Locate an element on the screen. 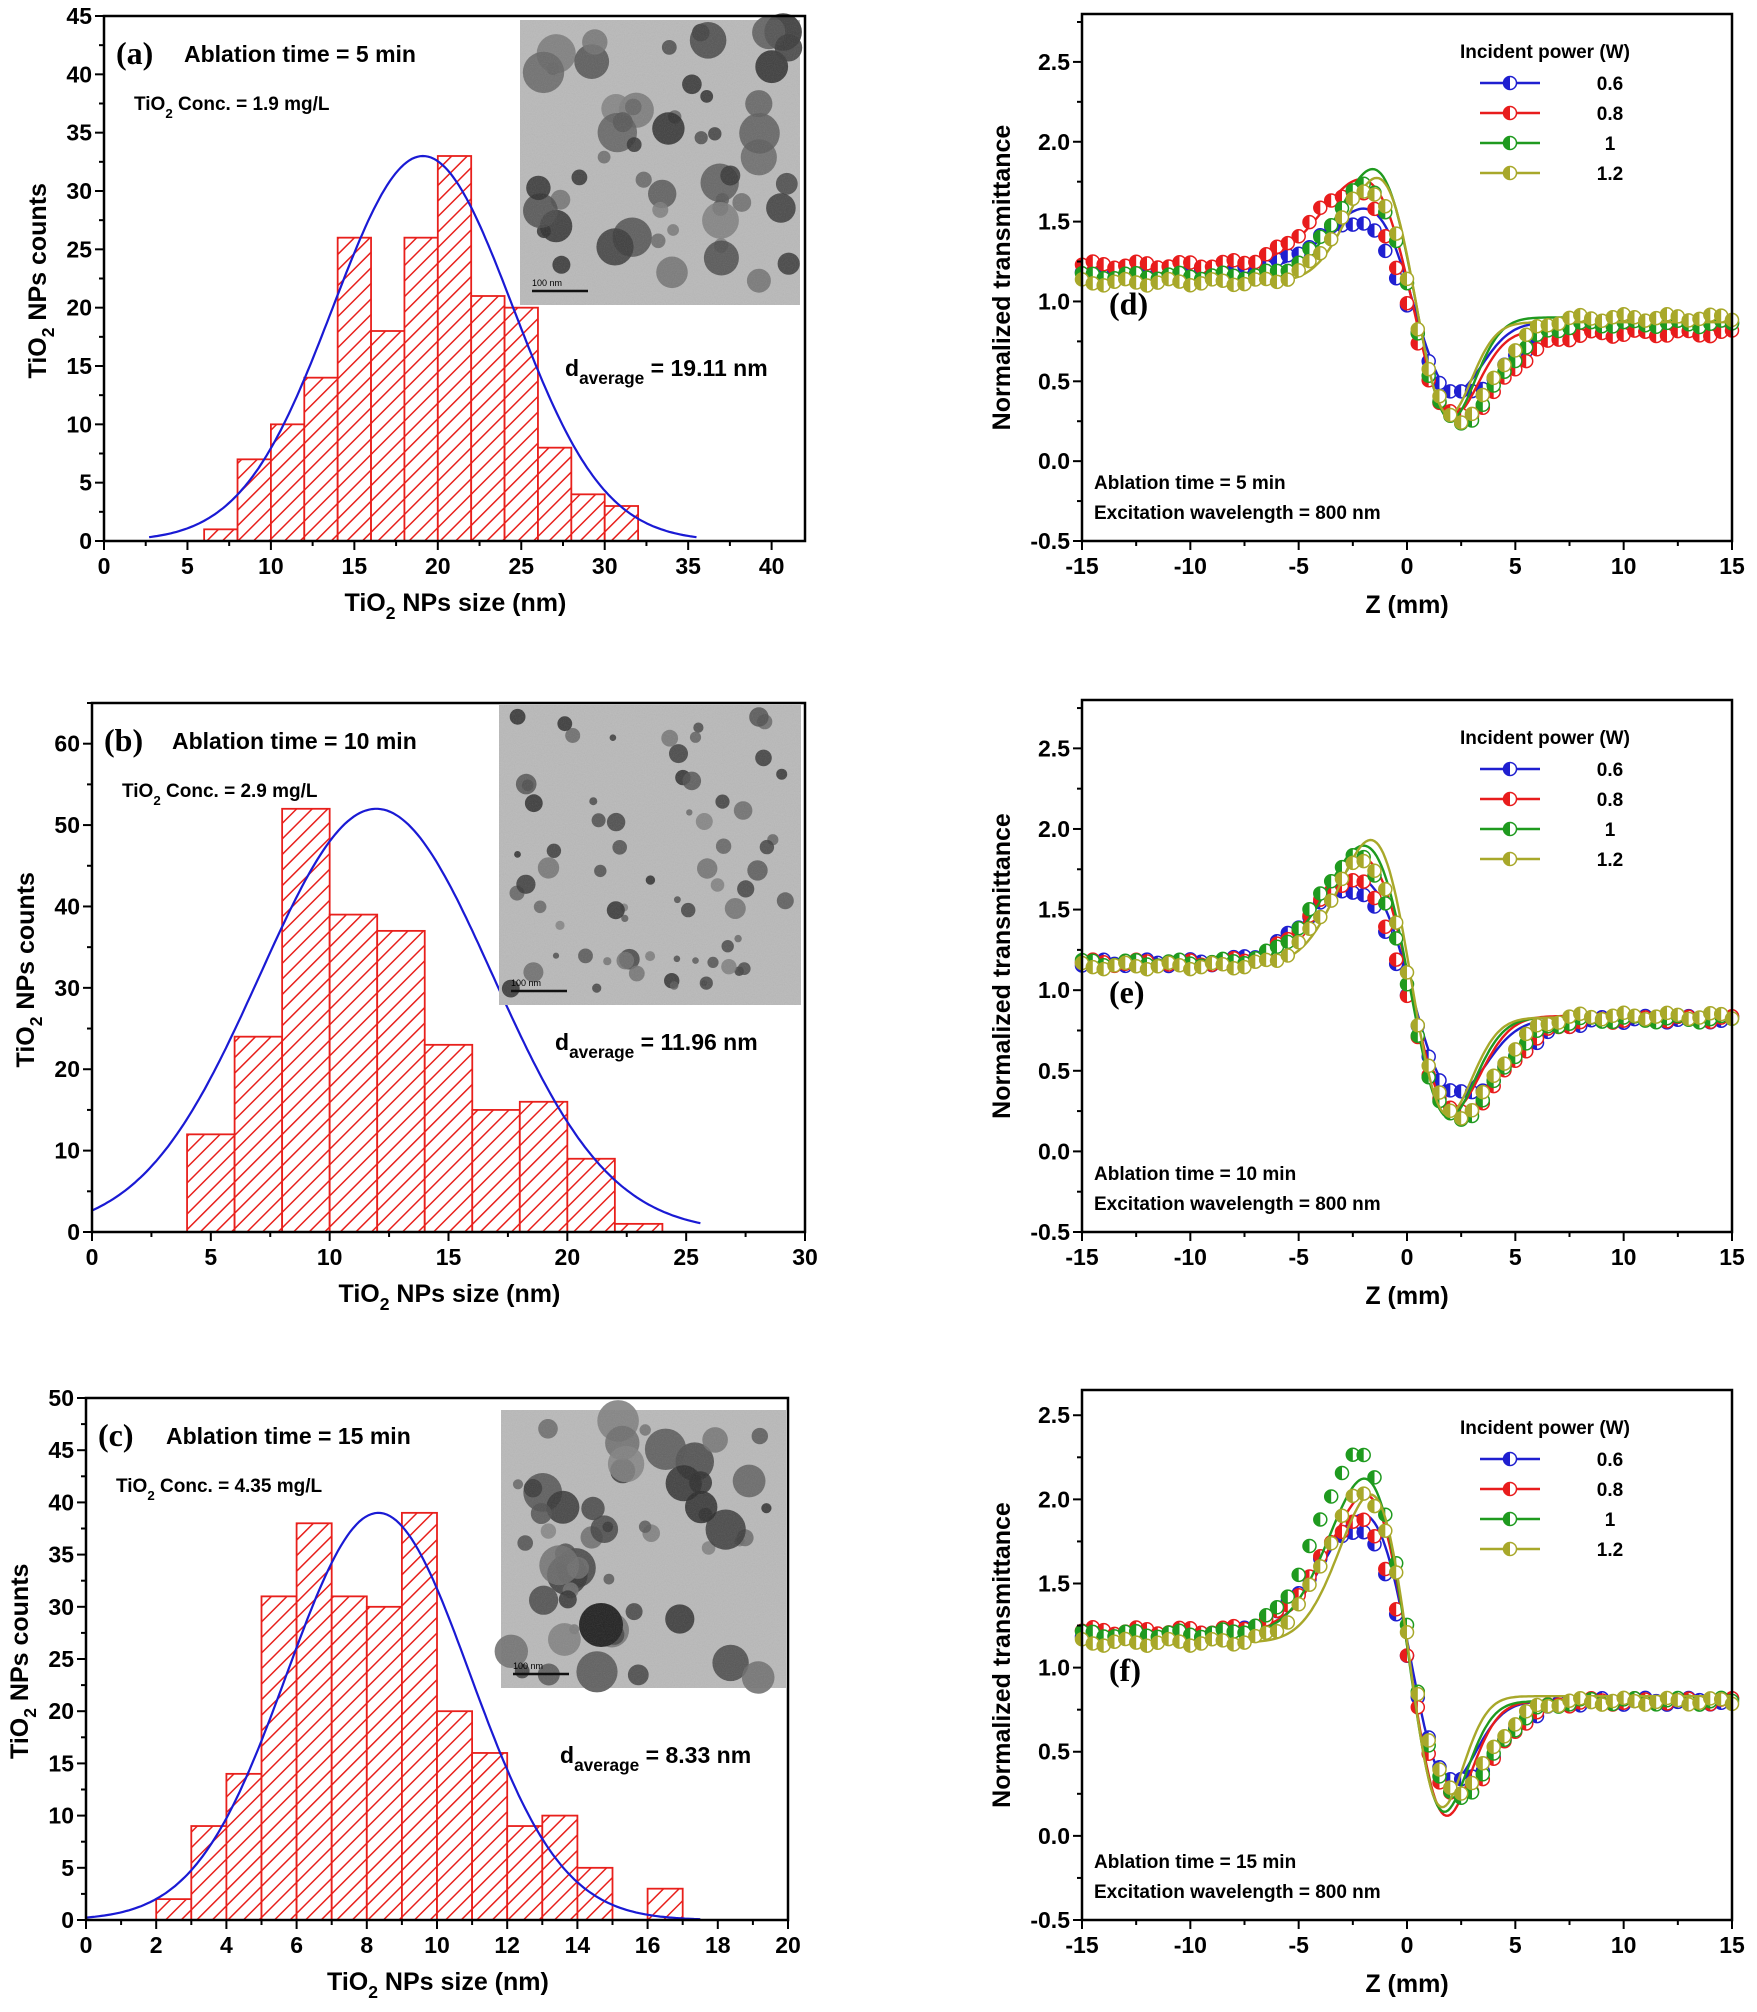 The height and width of the screenshot is (2012, 1757). y-tick-label: 15 is located at coordinates (61, 1763).